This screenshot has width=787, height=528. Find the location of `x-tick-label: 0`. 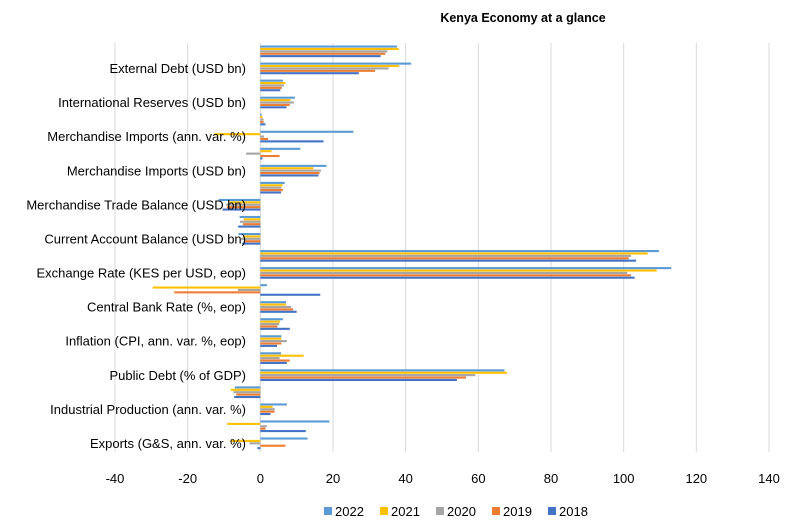

x-tick-label: 0 is located at coordinates (260, 478).